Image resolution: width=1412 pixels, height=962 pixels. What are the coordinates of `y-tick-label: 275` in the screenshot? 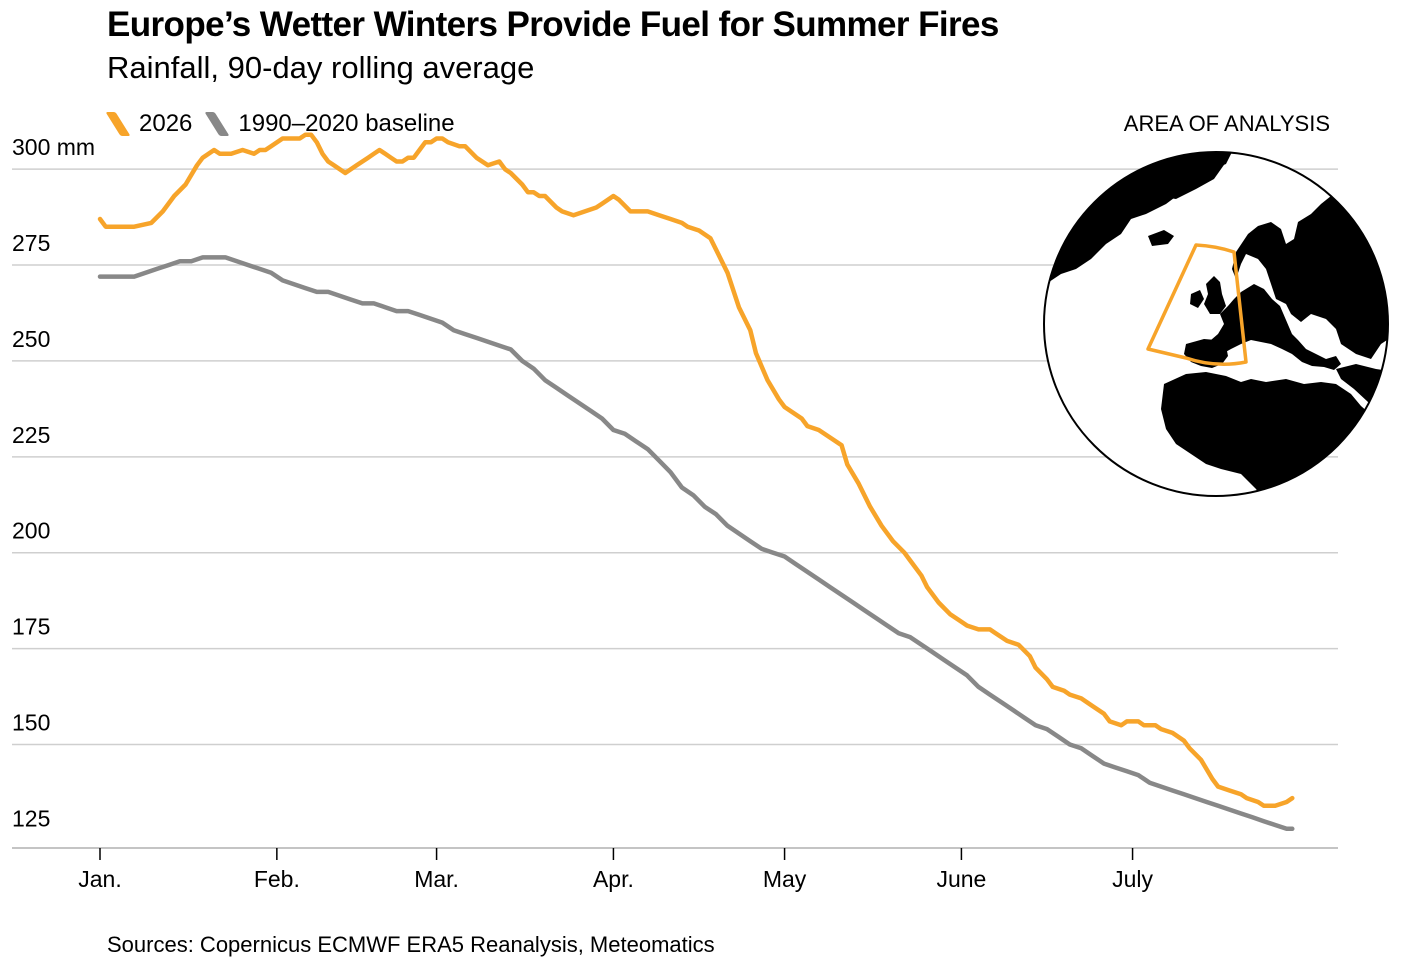 It's located at (31, 243).